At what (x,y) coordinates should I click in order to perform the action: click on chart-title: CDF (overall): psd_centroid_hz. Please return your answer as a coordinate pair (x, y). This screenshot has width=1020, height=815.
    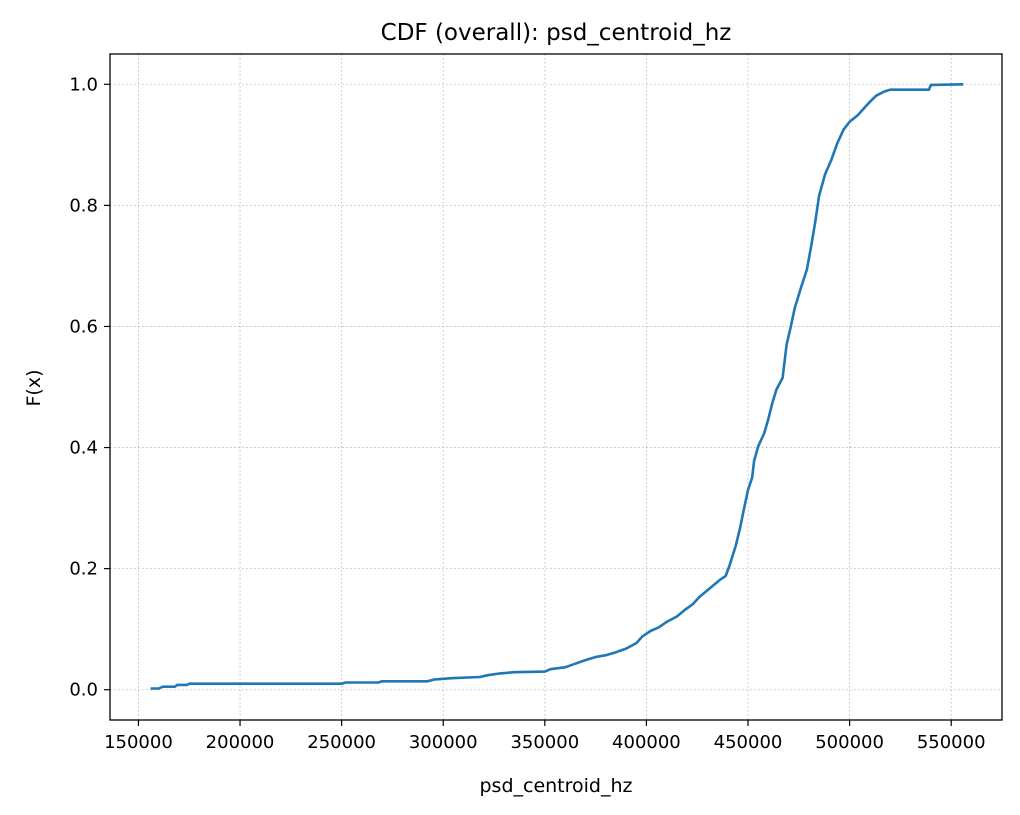
    Looking at the image, I should click on (556, 33).